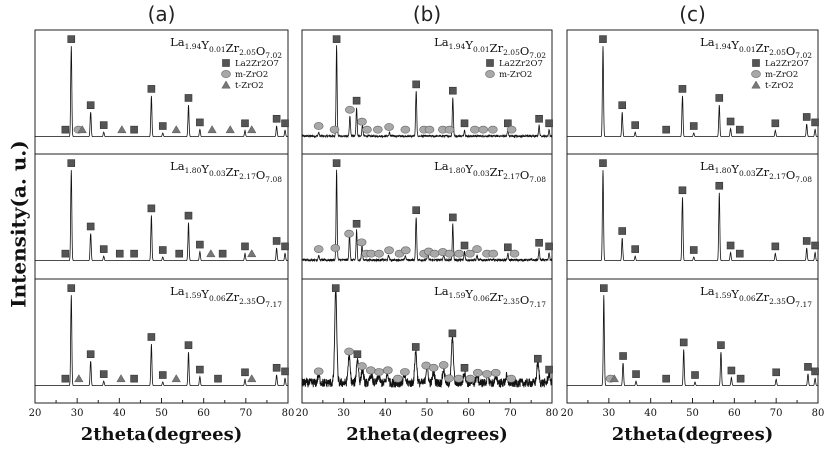 This screenshot has width=828, height=452. I want to click on panel-letter: (a), so click(162, 14).